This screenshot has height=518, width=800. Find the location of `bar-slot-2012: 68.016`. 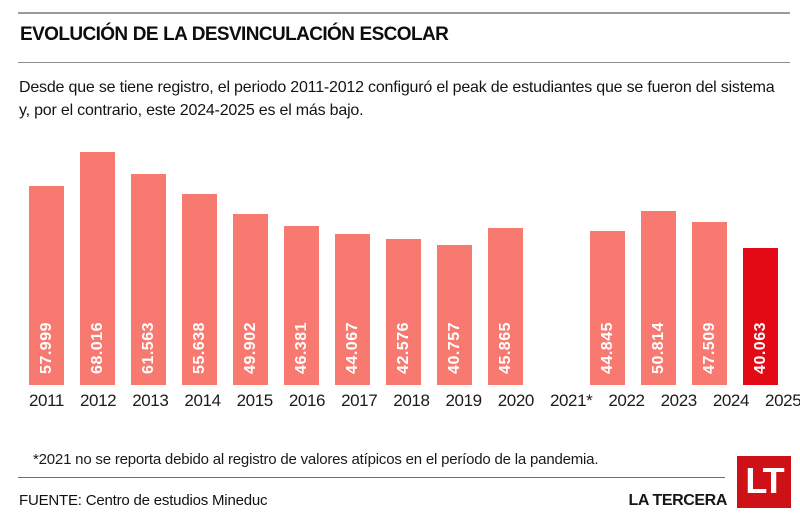

bar-slot-2012: 68.016 is located at coordinates (97, 268).